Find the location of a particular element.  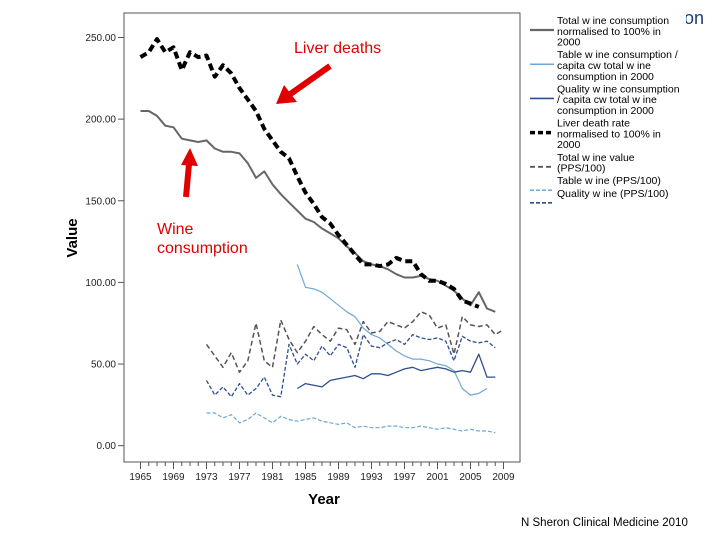

legend-label-line: capita cw total w ine is located at coordinates (604, 66).